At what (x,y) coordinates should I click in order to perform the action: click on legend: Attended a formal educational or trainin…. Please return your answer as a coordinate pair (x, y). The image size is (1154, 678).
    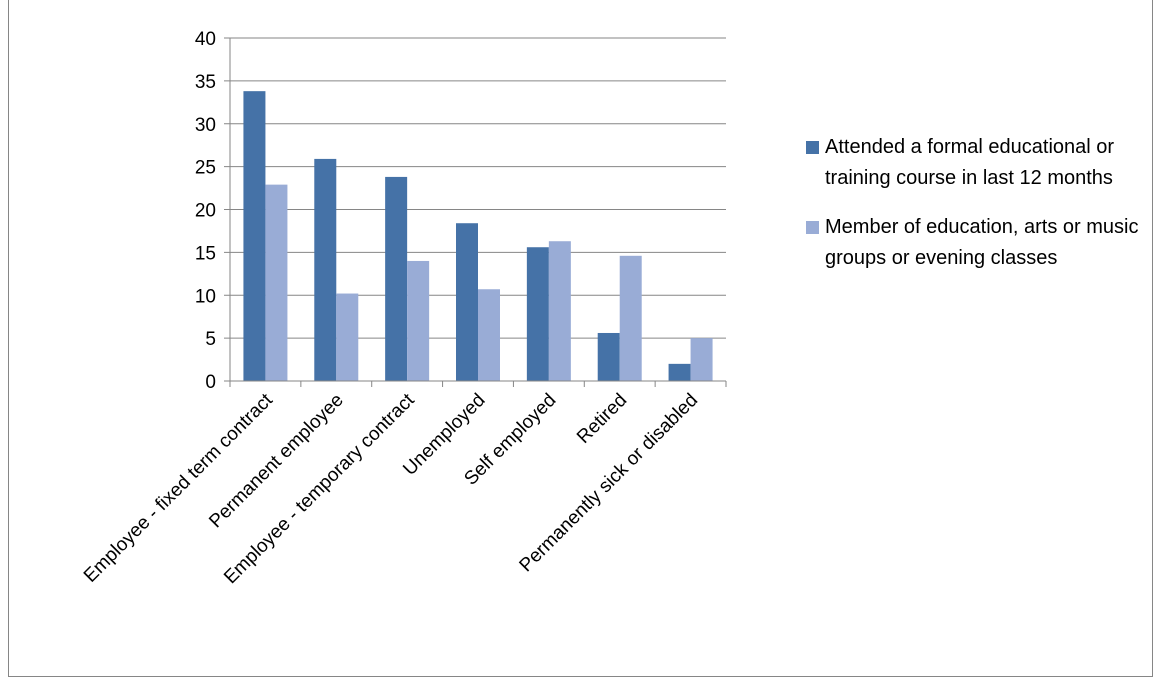
    Looking at the image, I should click on (978, 212).